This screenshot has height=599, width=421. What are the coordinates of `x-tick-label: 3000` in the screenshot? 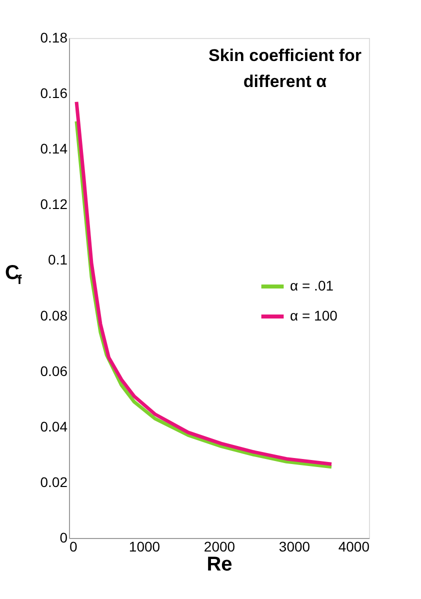 It's located at (294, 546).